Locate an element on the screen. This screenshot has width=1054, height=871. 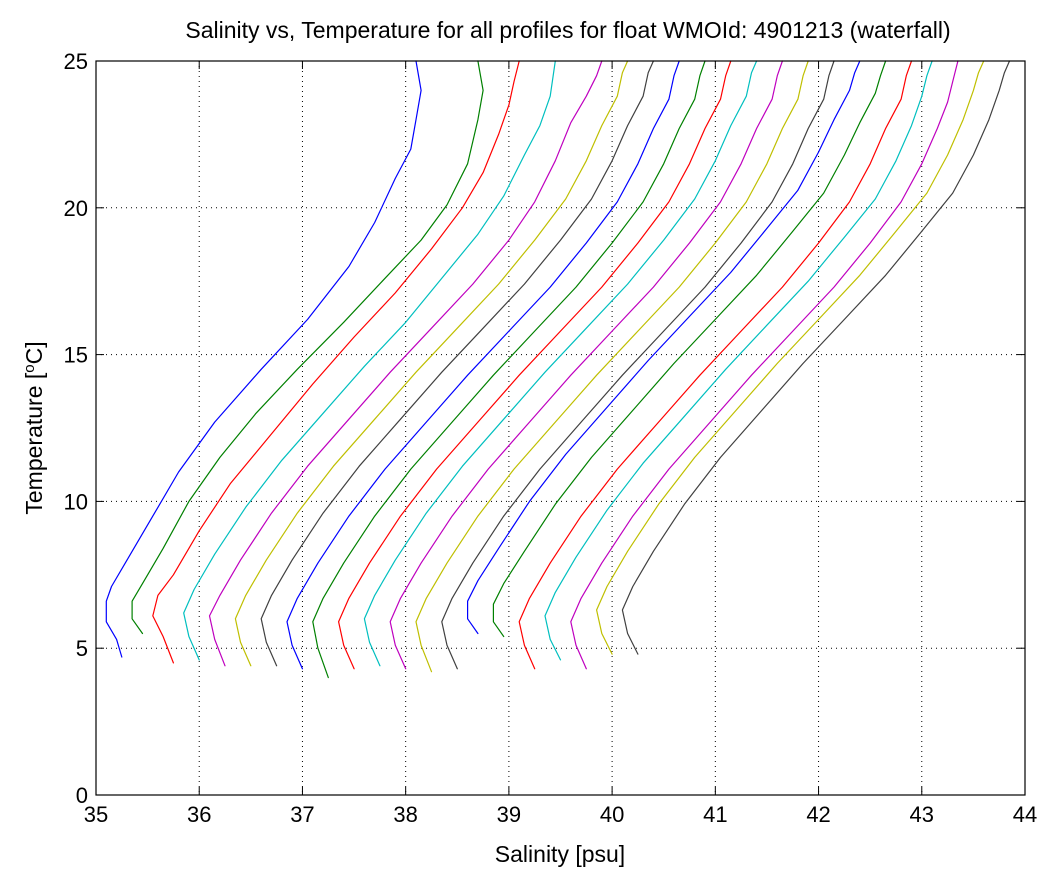
x-tick-label: 40 is located at coordinates (612, 814).